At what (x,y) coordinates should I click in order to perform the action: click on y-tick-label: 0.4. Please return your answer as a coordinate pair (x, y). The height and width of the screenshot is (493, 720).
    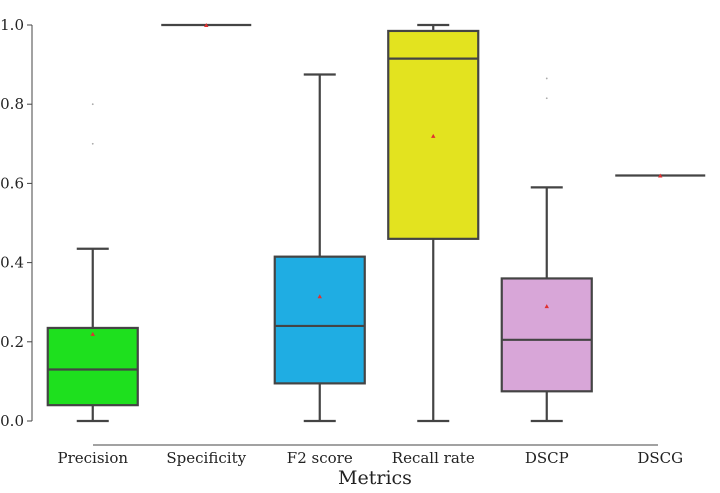
    Looking at the image, I should click on (12, 263).